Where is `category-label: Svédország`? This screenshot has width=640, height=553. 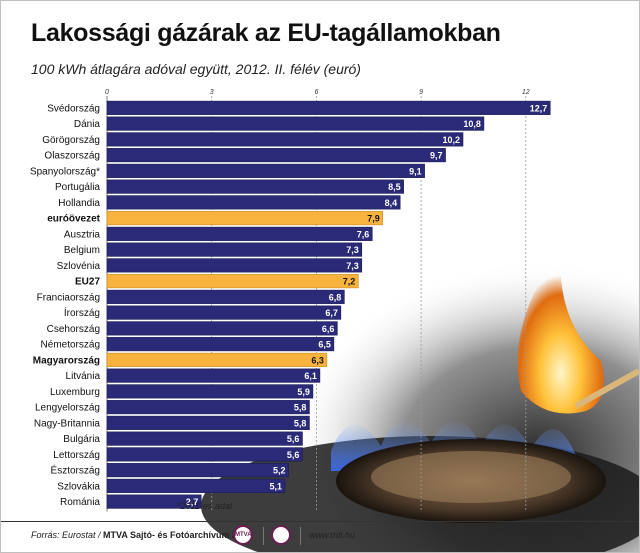
category-label: Svédország is located at coordinates (73, 108).